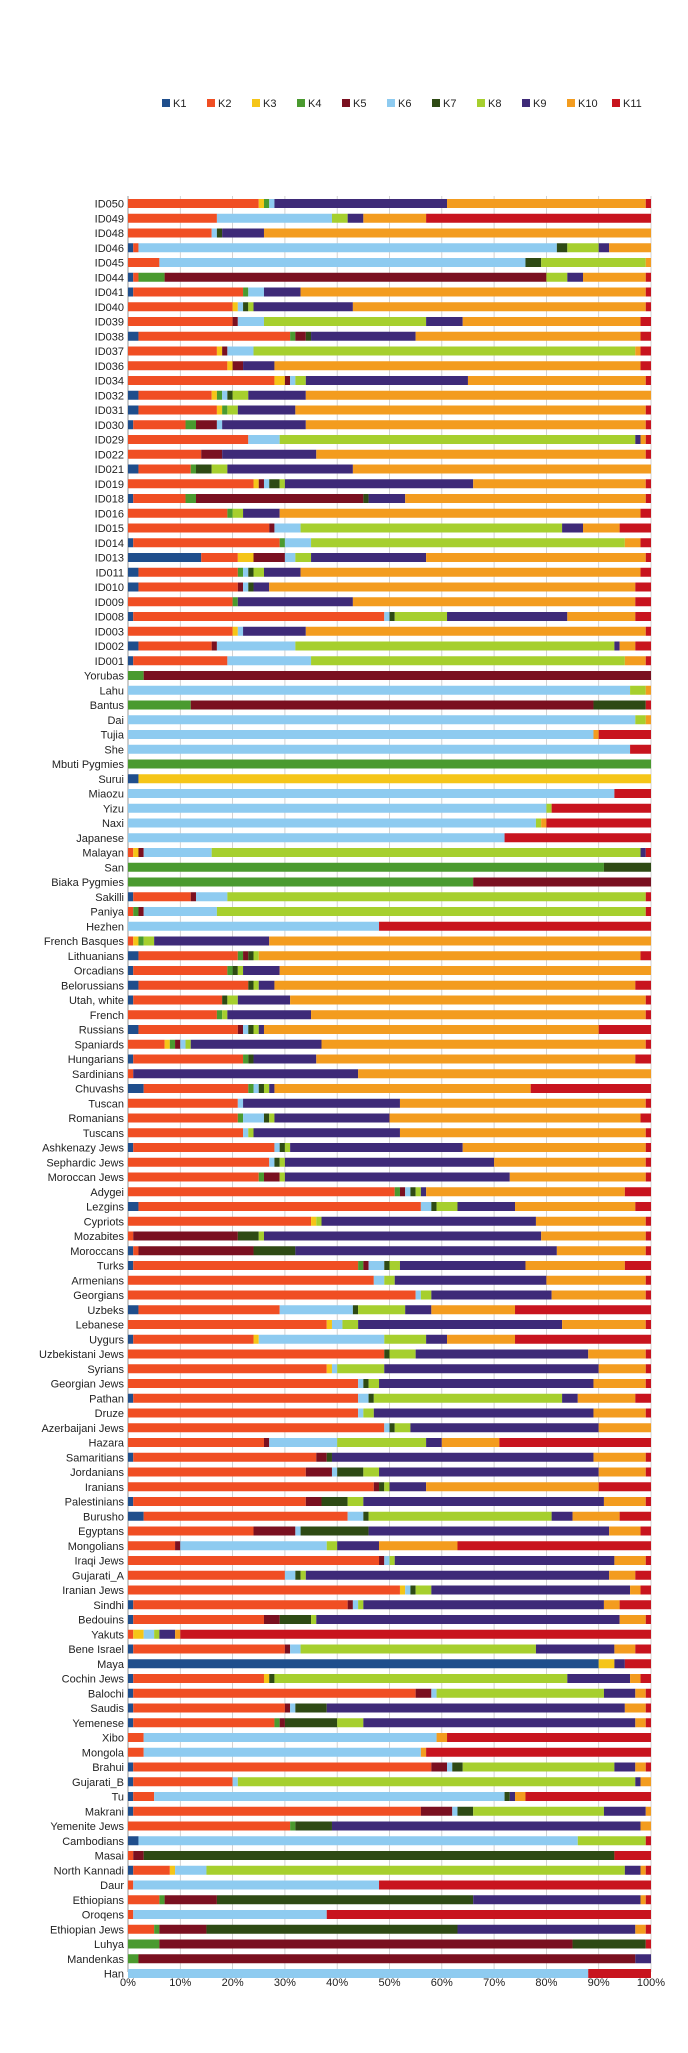 The image size is (688, 2053). What do you see at coordinates (97, 1252) in the screenshot?
I see `category-label: Moroccans` at bounding box center [97, 1252].